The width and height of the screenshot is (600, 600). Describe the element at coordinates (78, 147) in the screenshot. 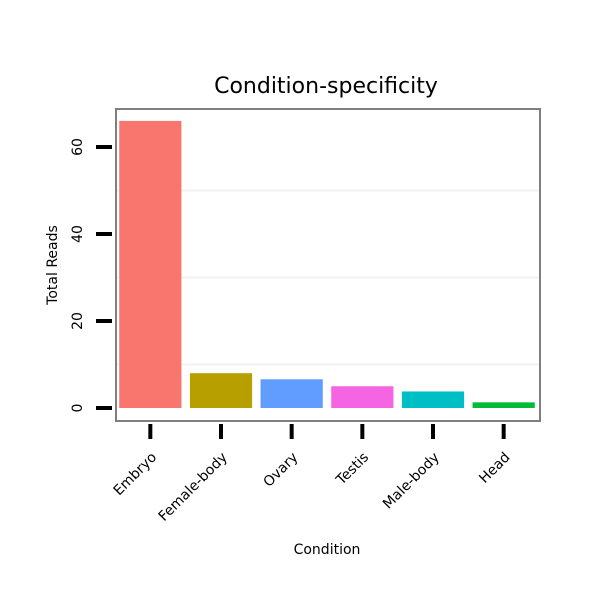

I see `y-tick-label: 60` at that location.